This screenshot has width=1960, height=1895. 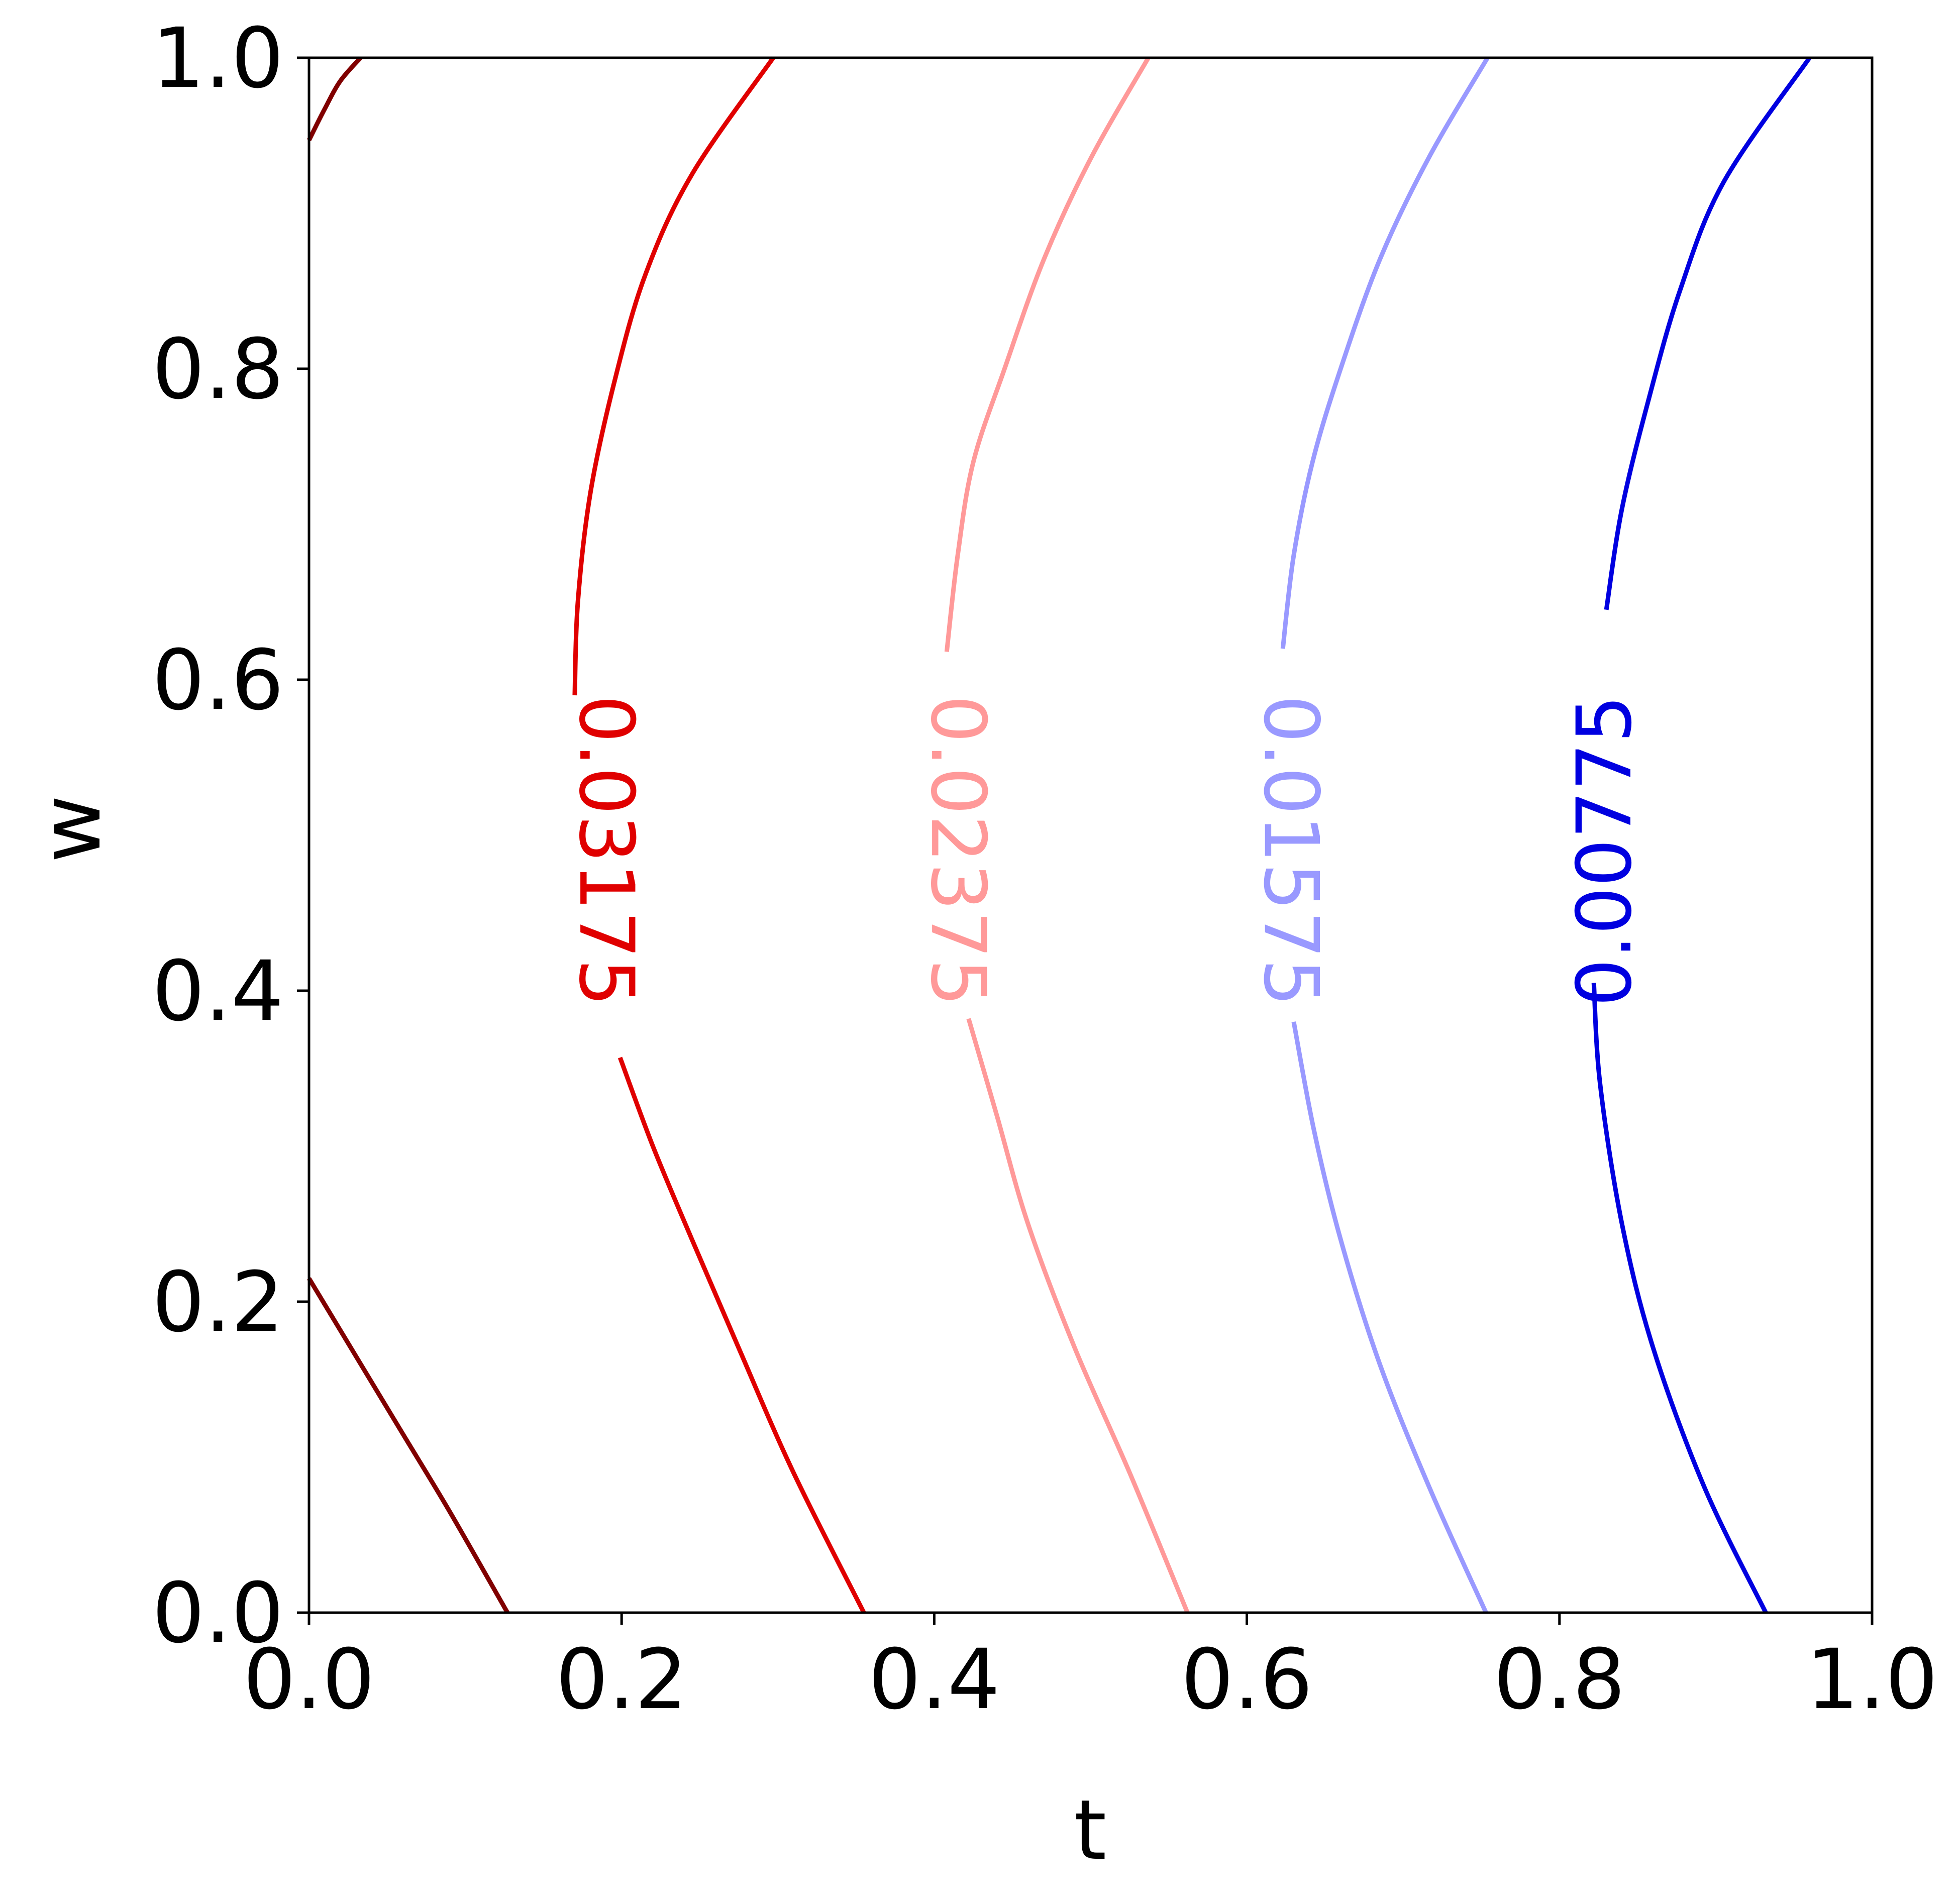 What do you see at coordinates (218, 369) in the screenshot?
I see `y-tick-label: 0.8` at bounding box center [218, 369].